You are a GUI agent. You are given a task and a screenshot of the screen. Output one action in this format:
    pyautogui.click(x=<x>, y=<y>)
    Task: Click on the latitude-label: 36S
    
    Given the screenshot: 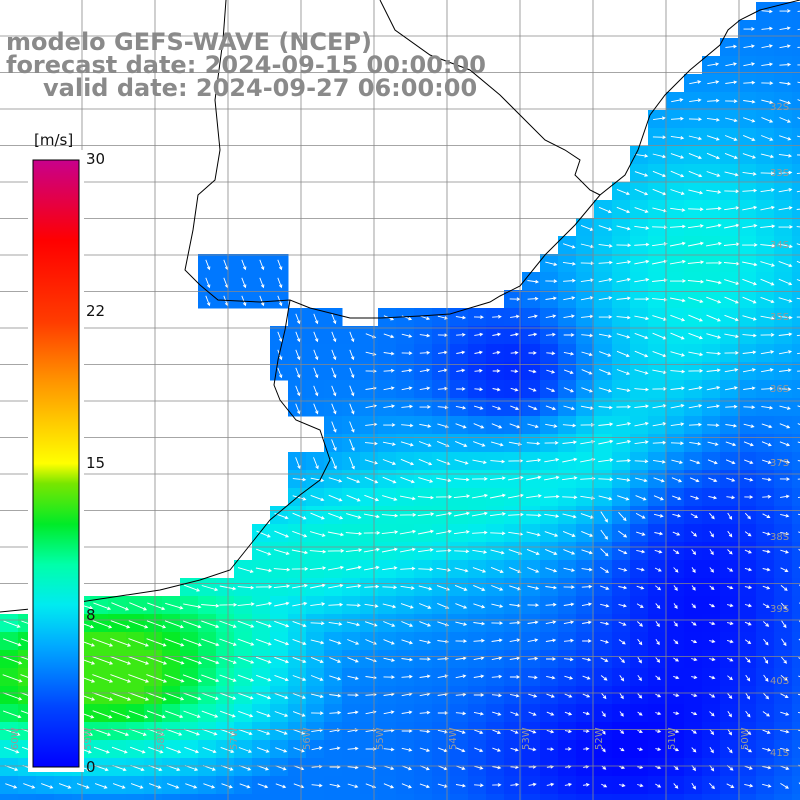 What is the action you would take?
    pyautogui.click(x=779, y=389)
    